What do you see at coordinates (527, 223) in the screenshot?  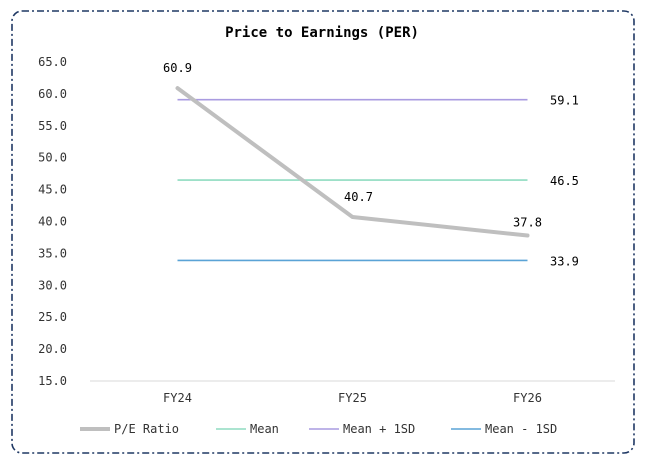 I see `data-label: 37.8` at bounding box center [527, 223].